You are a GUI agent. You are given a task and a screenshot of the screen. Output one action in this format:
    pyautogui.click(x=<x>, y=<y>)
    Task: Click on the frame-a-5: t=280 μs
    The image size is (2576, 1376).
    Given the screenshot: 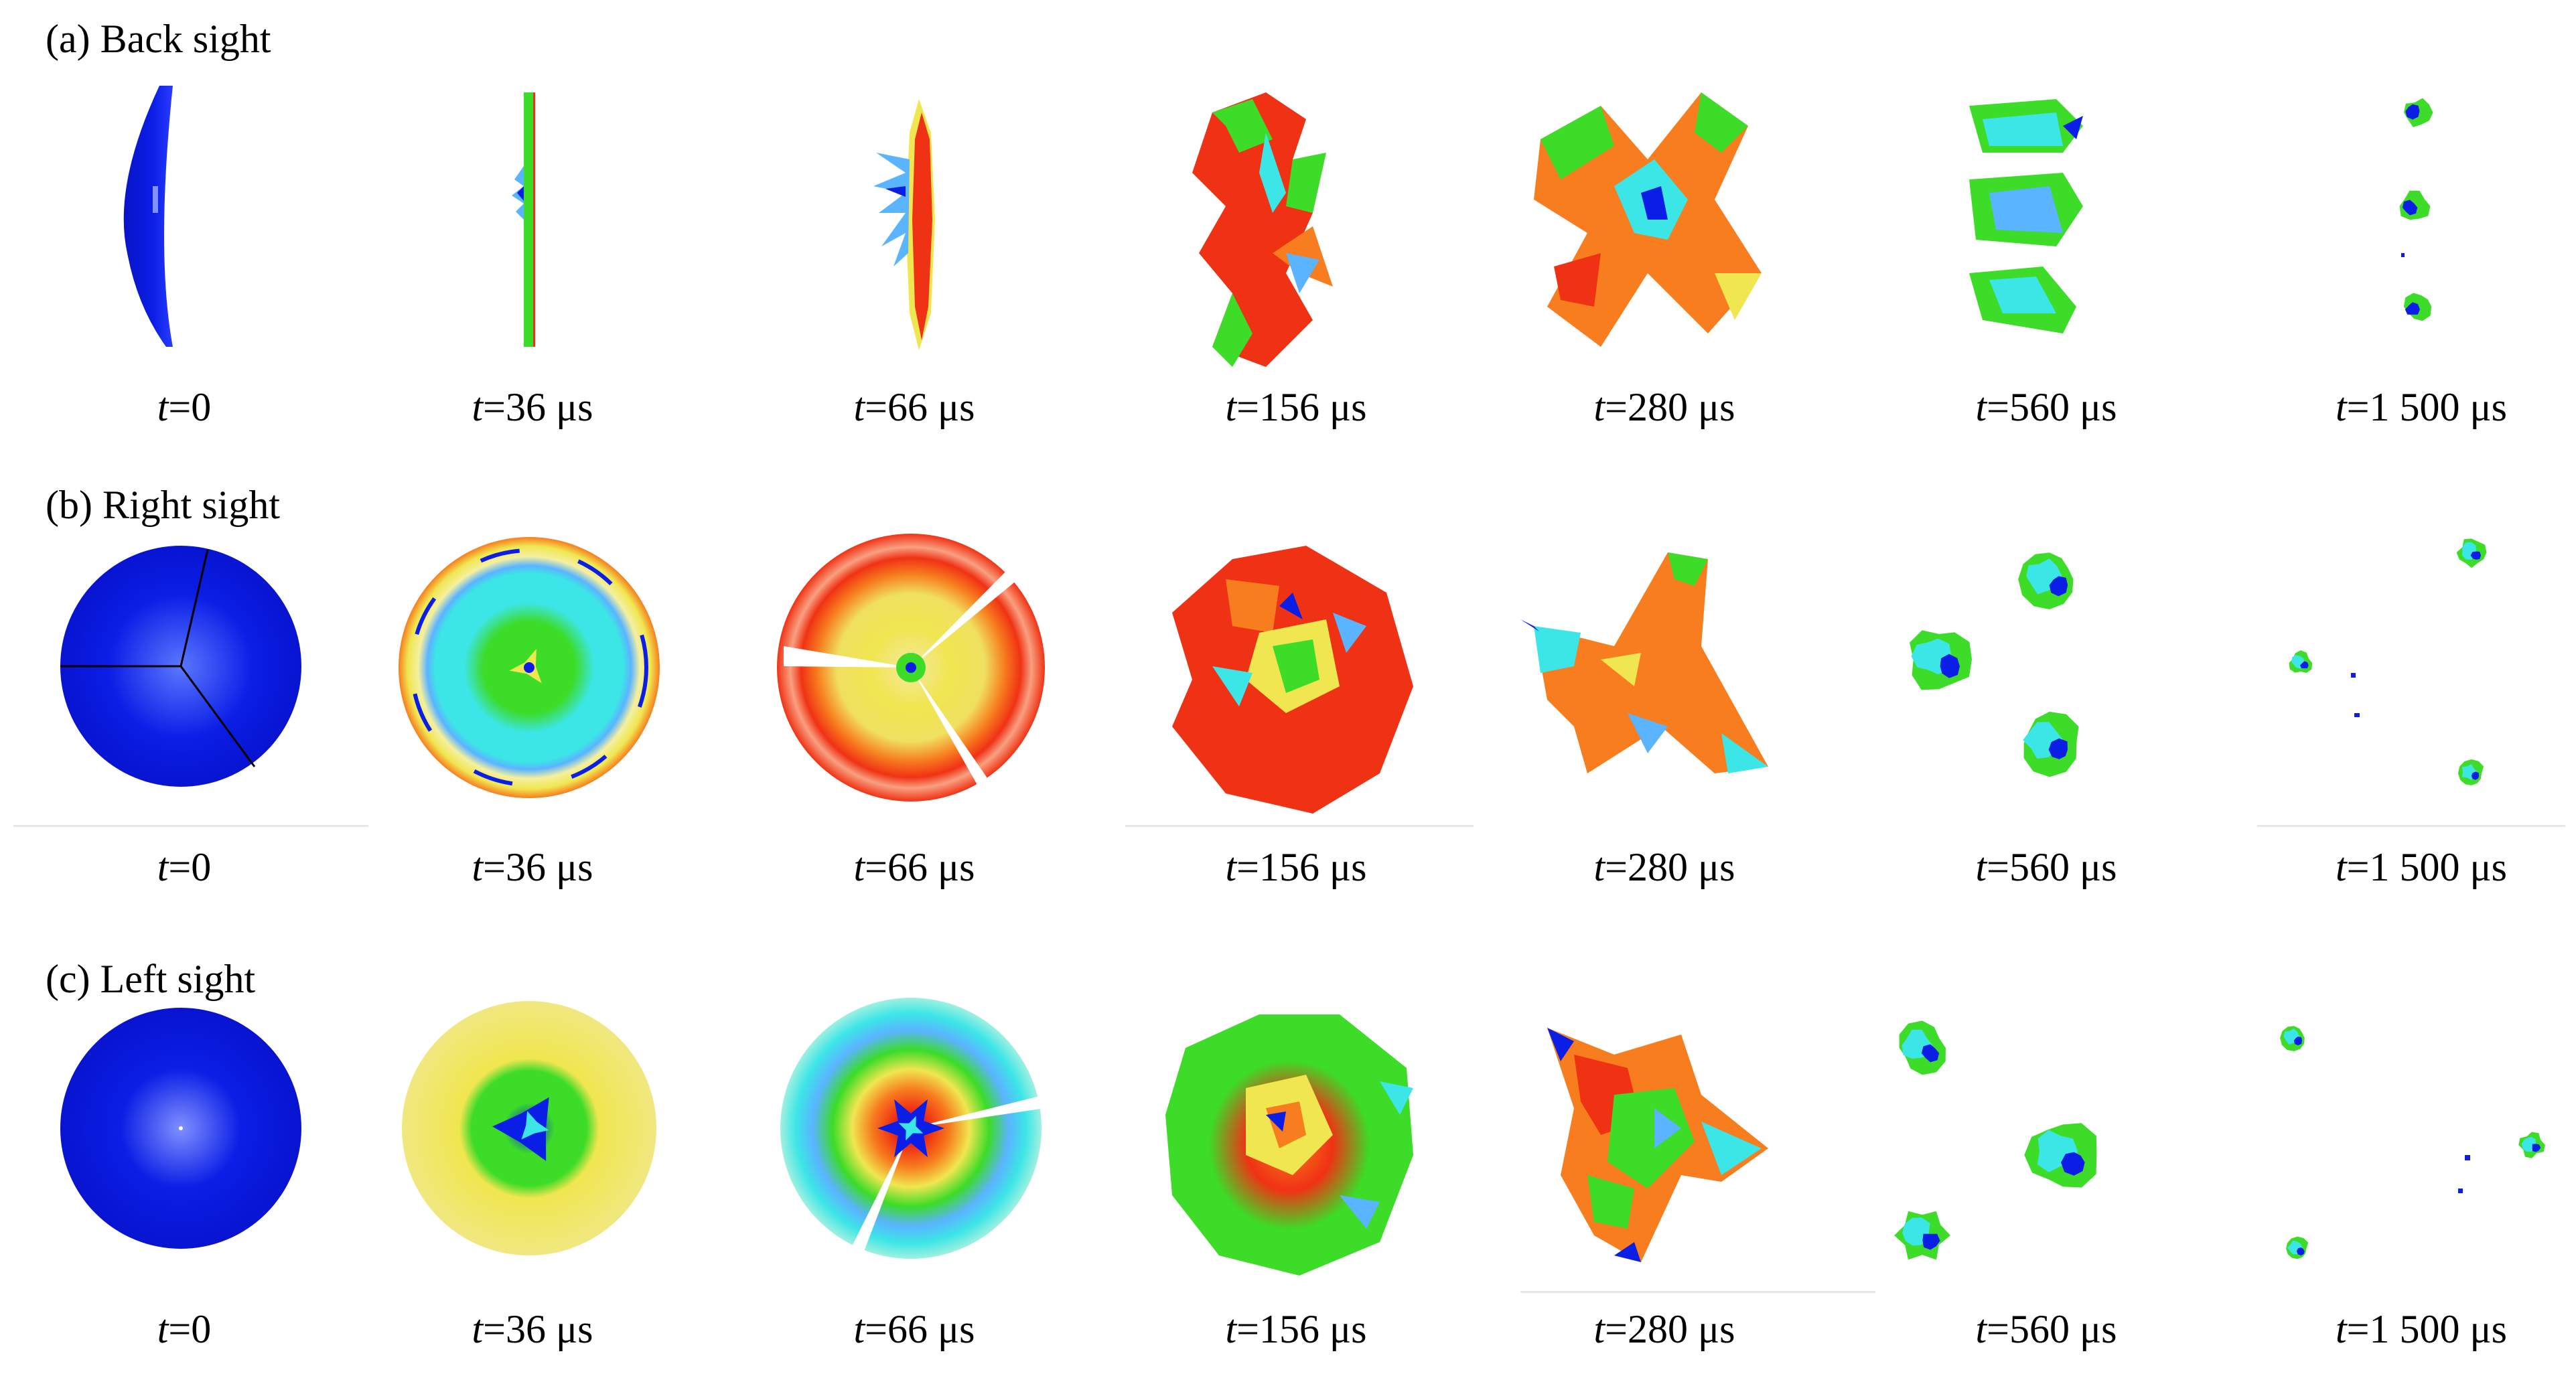 What is the action you would take?
    pyautogui.click(x=1664, y=253)
    